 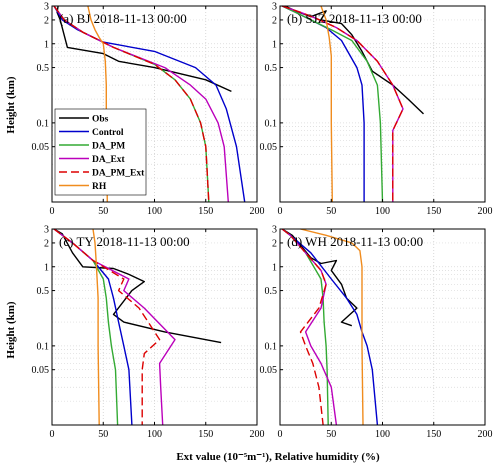 I want to click on legend-label-da-pm: DA_PM, so click(x=108, y=147).